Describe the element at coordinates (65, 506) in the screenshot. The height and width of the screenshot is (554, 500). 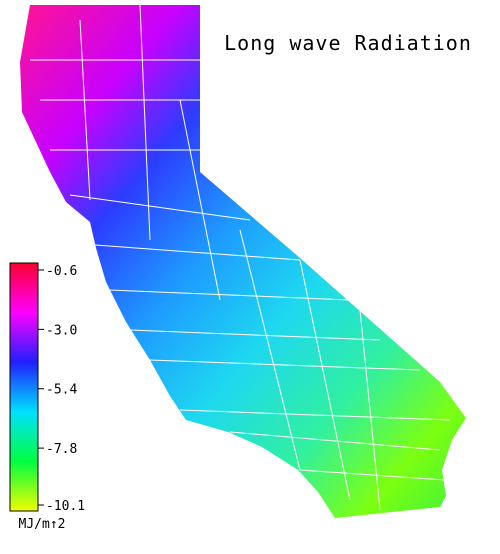
I see `colorbar-tick-label: -10.1` at that location.